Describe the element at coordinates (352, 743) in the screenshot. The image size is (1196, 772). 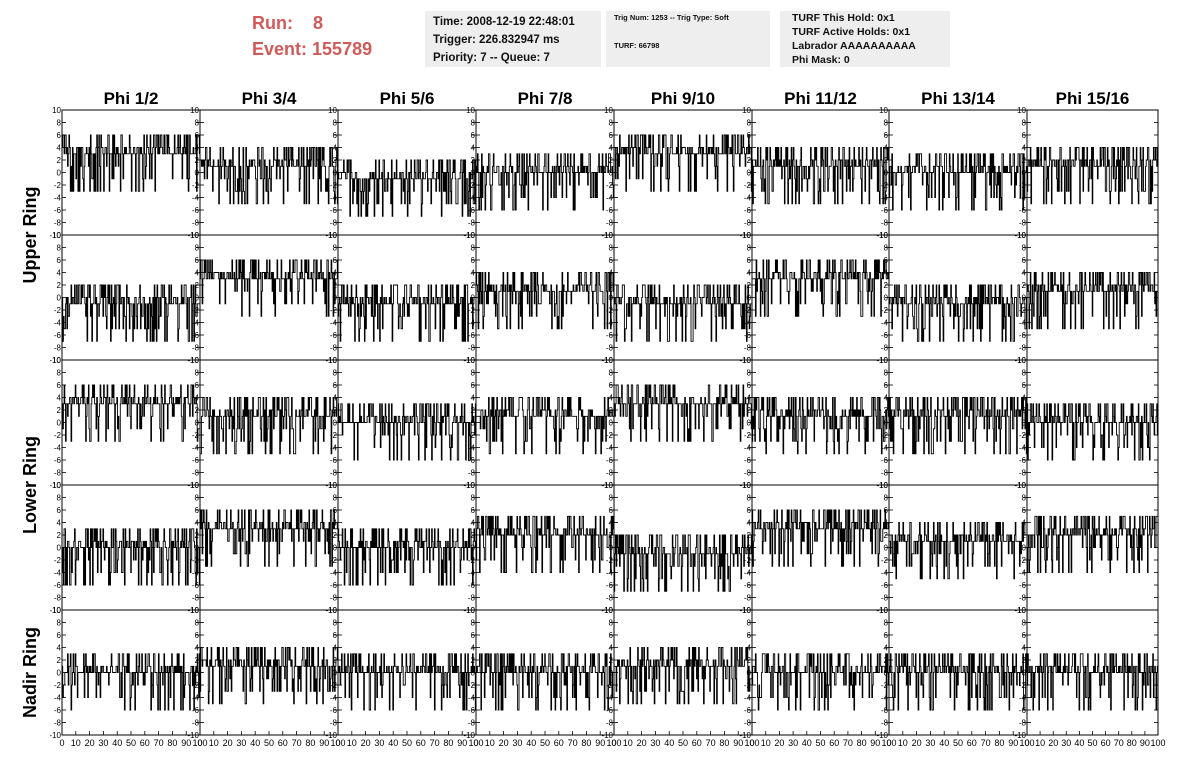
I see `x-tick-label: 10` at that location.